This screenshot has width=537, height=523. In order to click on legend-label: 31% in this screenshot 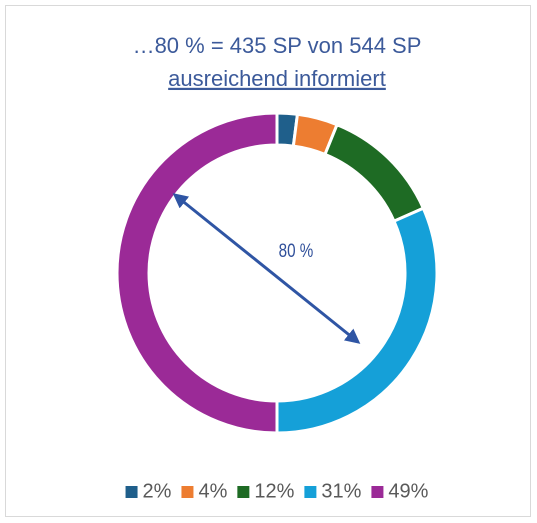, I will do `click(341, 491)`.